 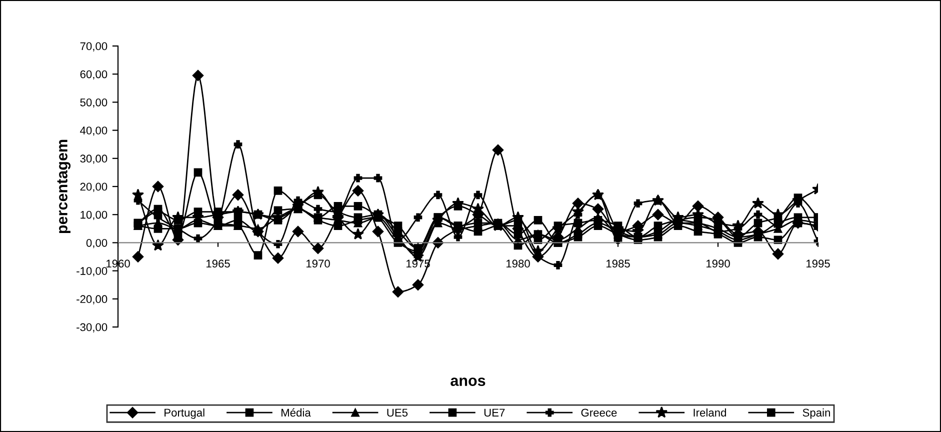 What do you see at coordinates (318, 264) in the screenshot?
I see `x-tick-label: 1970` at bounding box center [318, 264].